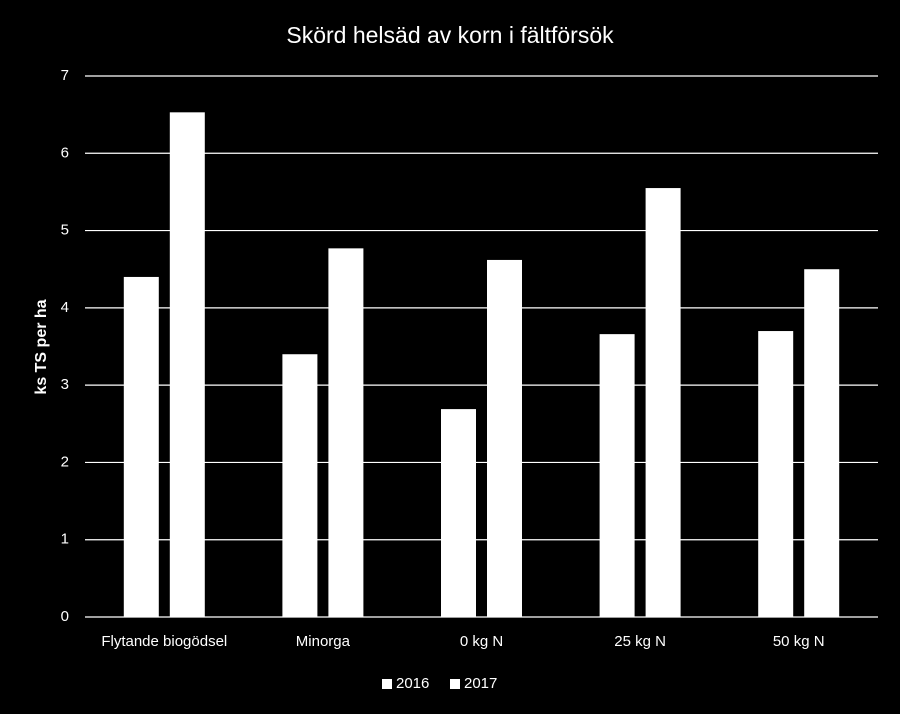  What do you see at coordinates (65, 75) in the screenshot?
I see `y-tick-label: 7` at bounding box center [65, 75].